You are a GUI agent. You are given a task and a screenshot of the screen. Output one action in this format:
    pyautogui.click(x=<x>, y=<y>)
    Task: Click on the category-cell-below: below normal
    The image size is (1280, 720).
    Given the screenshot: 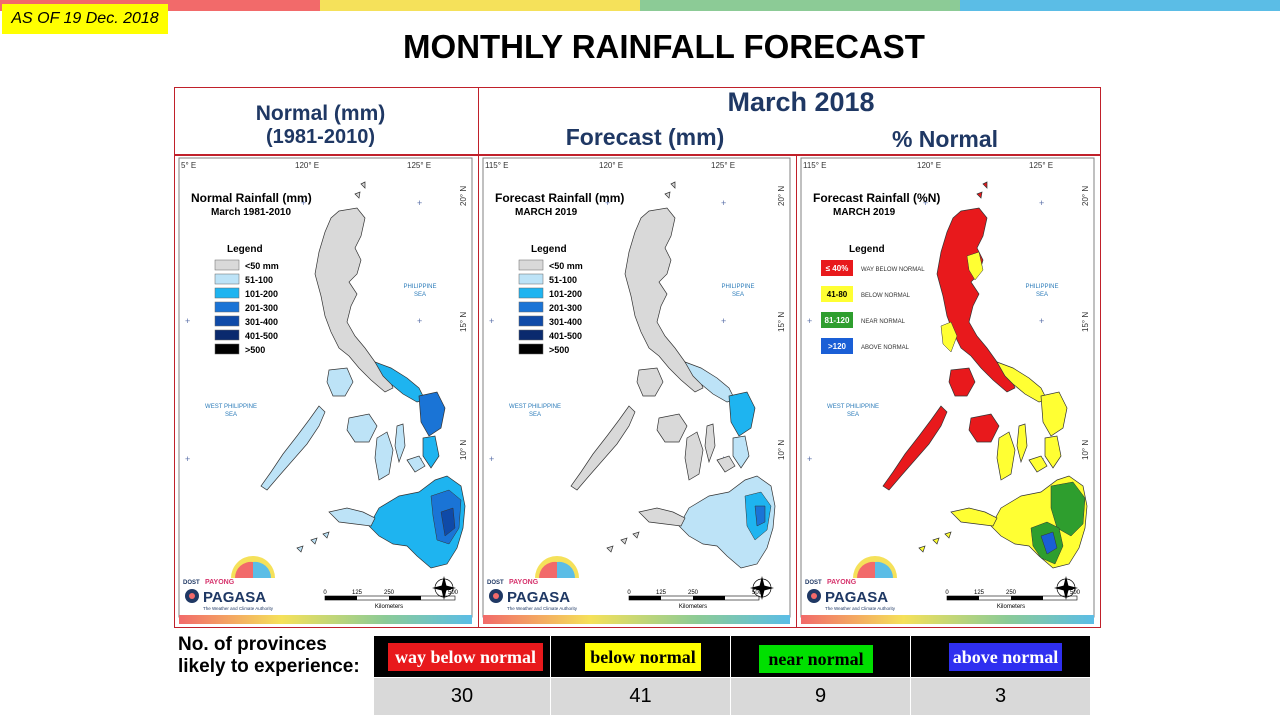 What is the action you would take?
    pyautogui.click(x=641, y=656)
    